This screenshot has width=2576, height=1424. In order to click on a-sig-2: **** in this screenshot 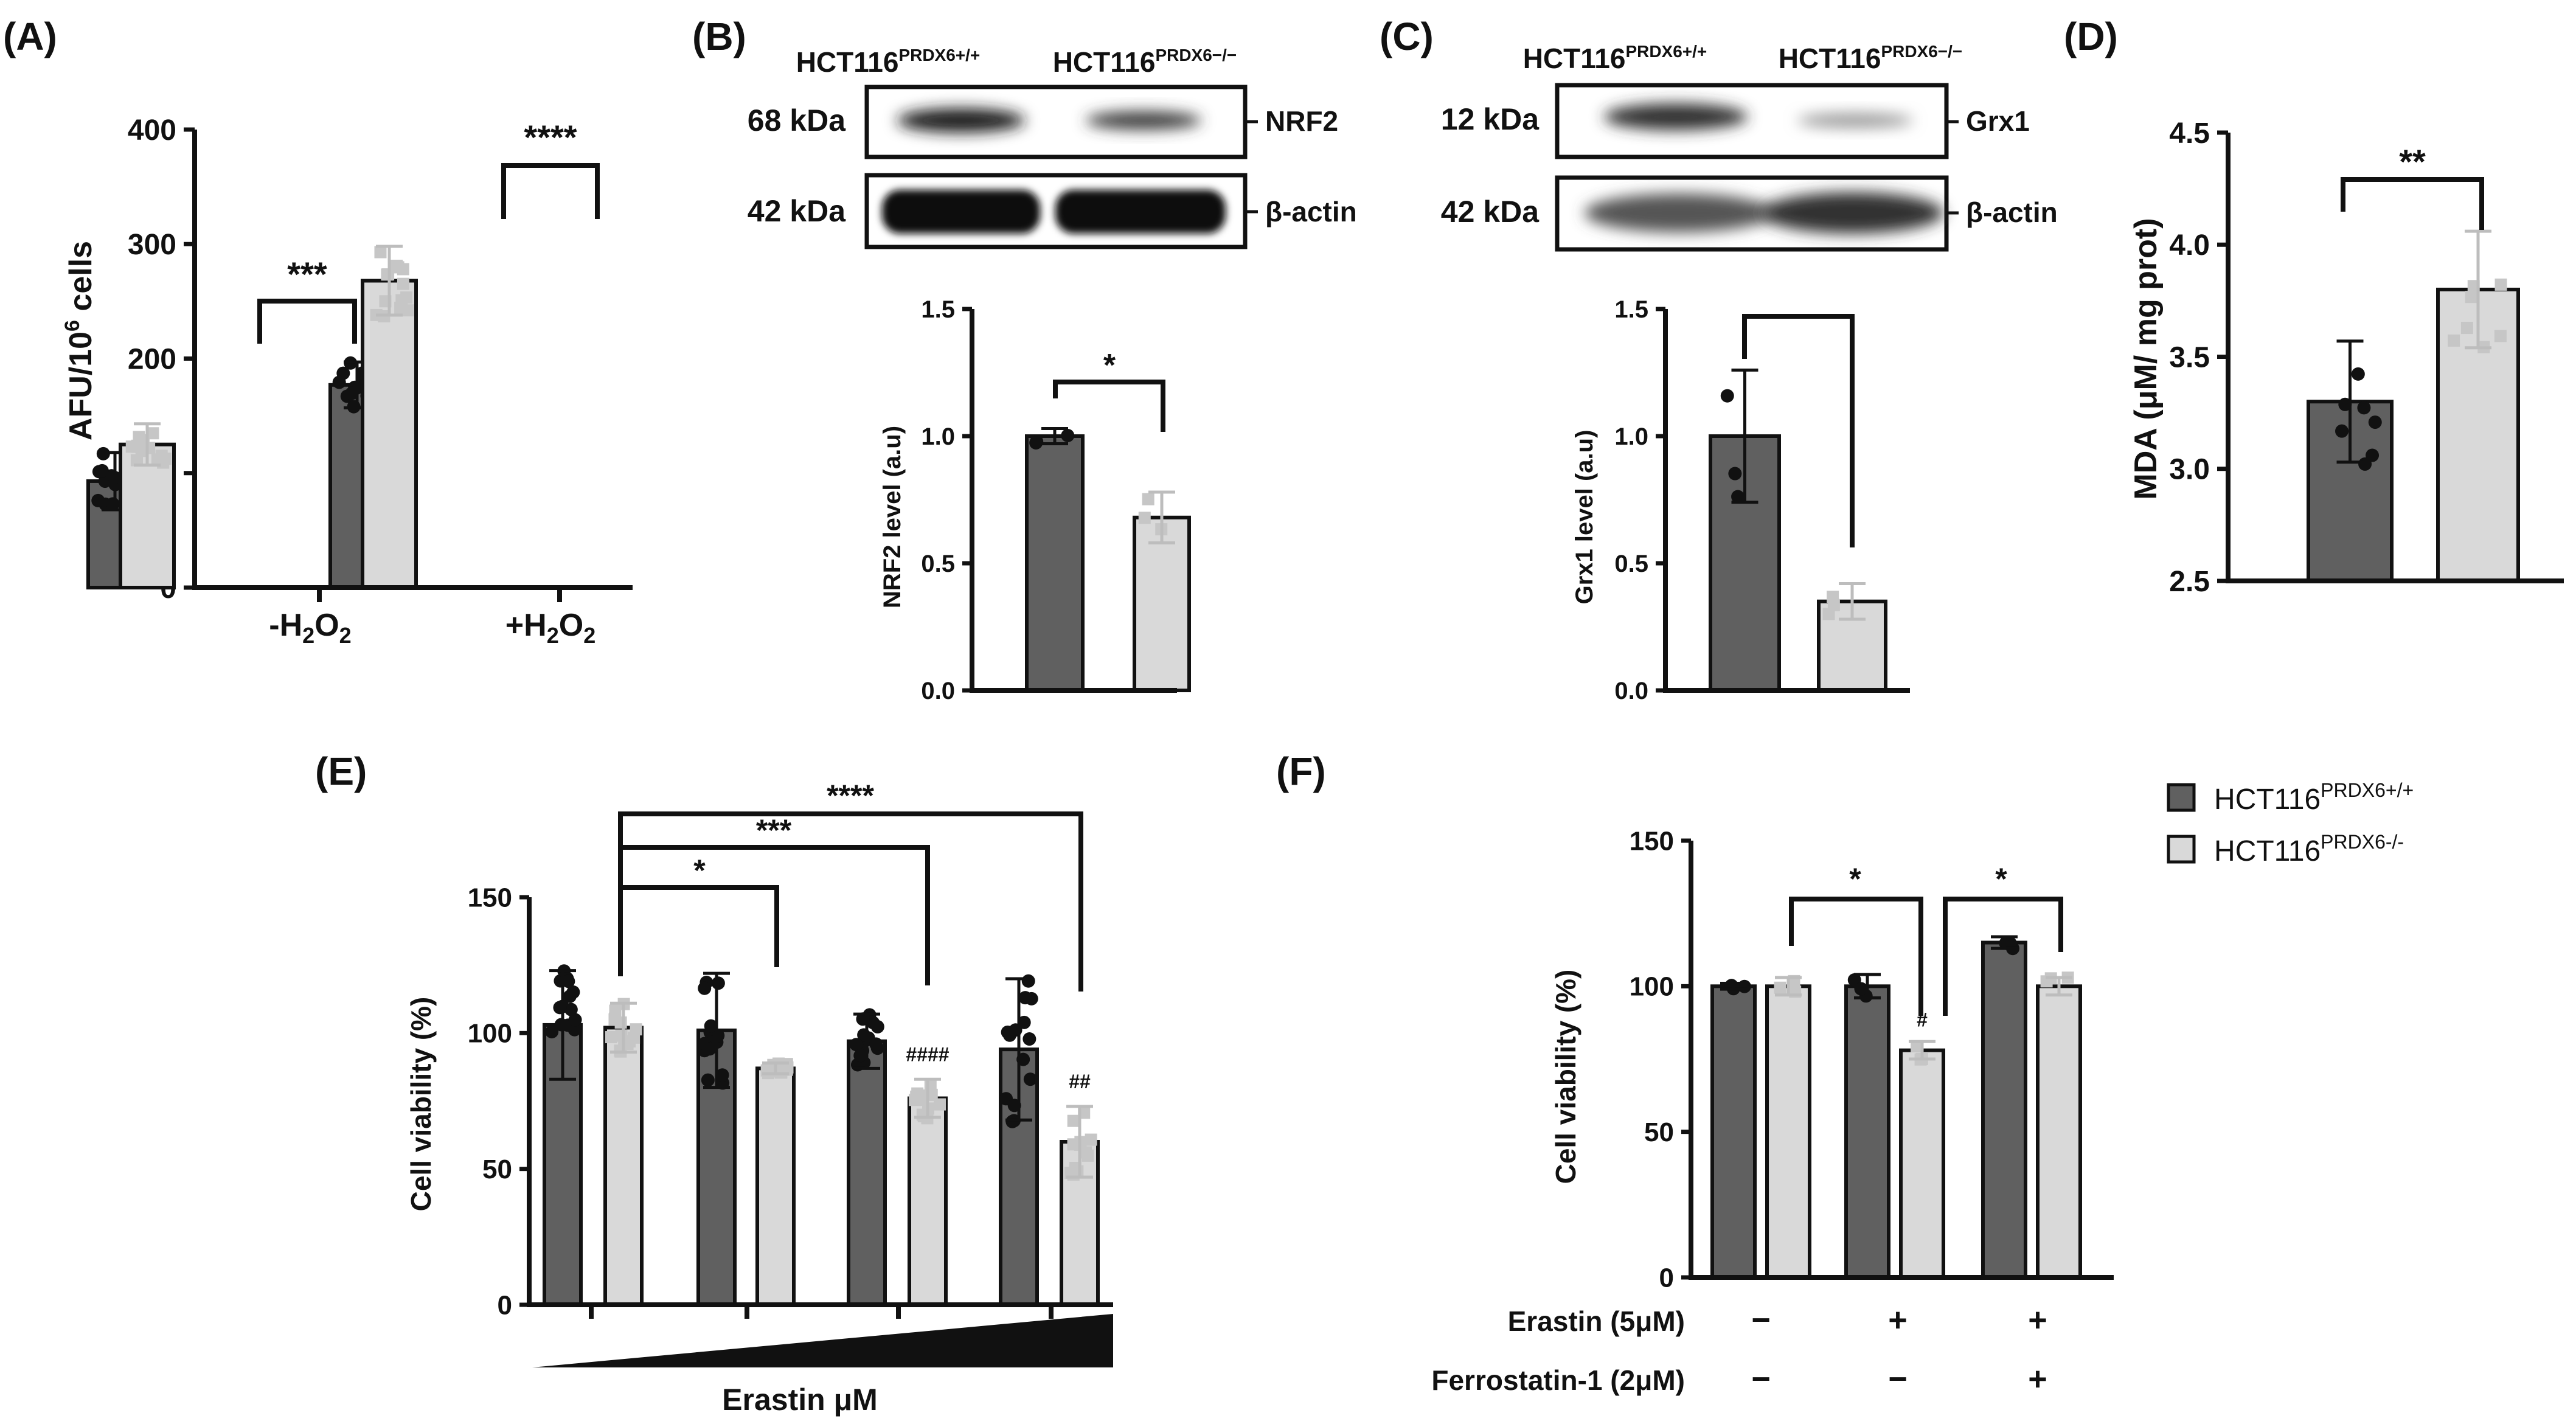, I will do `click(550, 137)`.